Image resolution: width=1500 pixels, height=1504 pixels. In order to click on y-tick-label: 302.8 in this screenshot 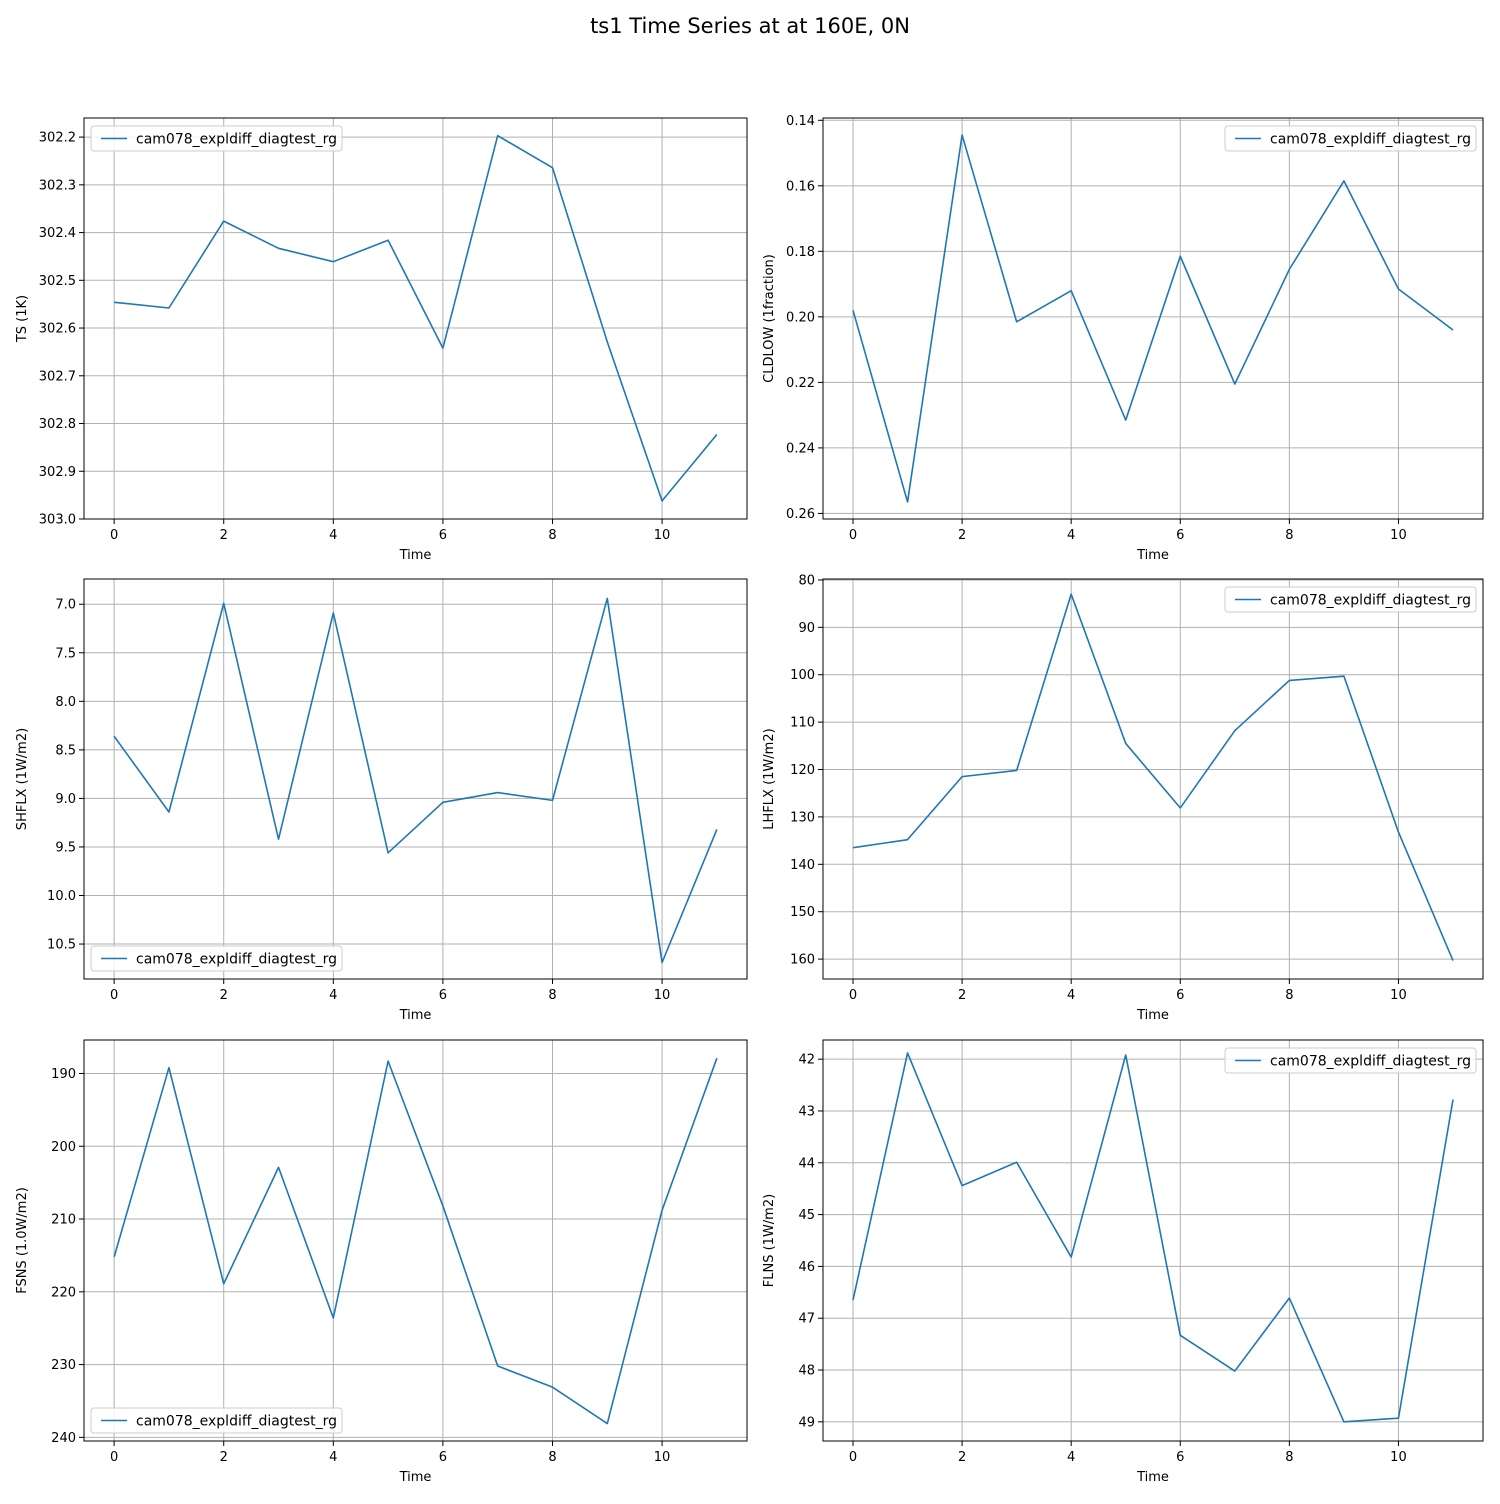, I will do `click(57, 424)`.